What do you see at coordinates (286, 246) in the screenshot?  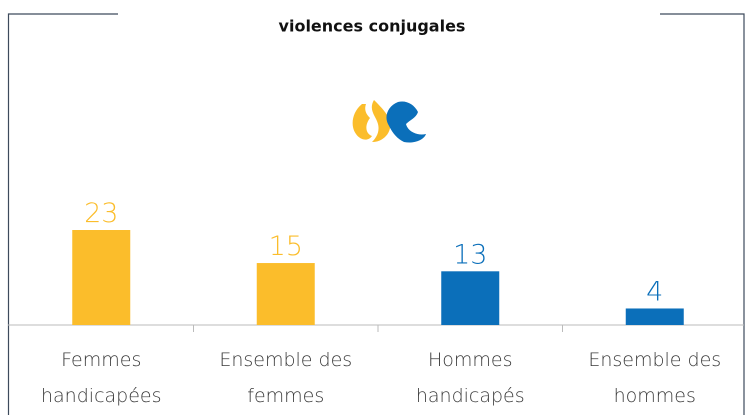 I see `value-label: 15` at bounding box center [286, 246].